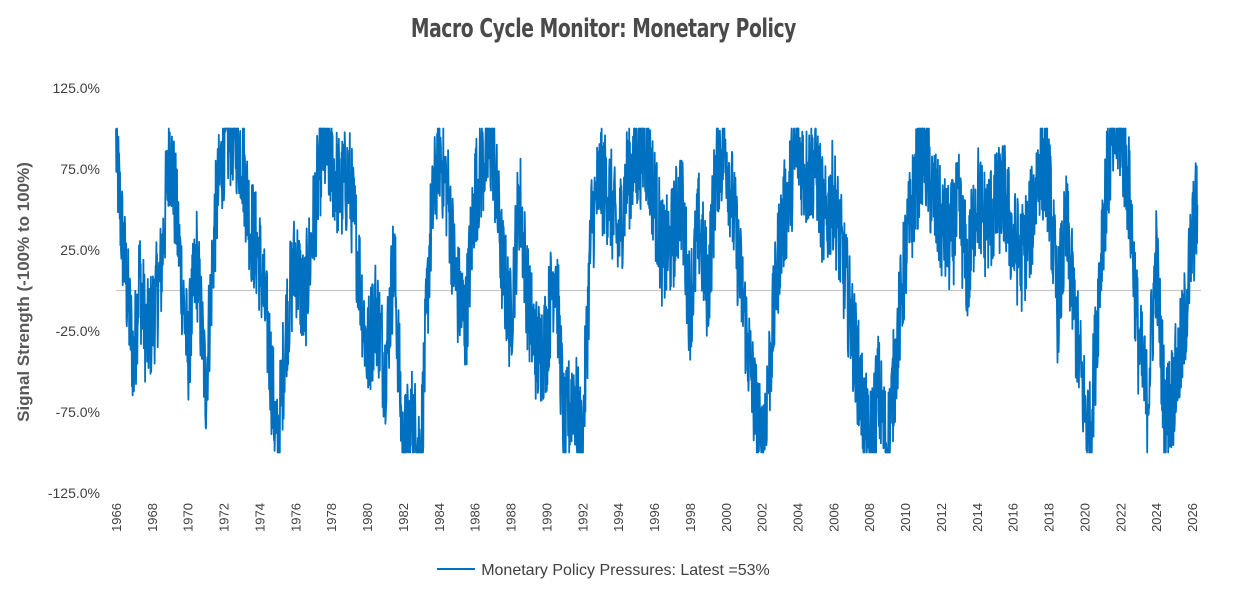 The image size is (1247, 595). I want to click on x-tick-label: 1998, so click(690, 517).